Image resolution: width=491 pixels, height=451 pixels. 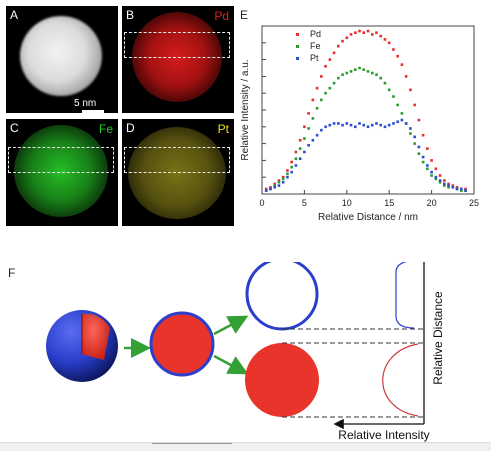 I want to click on pt-map-panel: D Pt, so click(x=178, y=172).